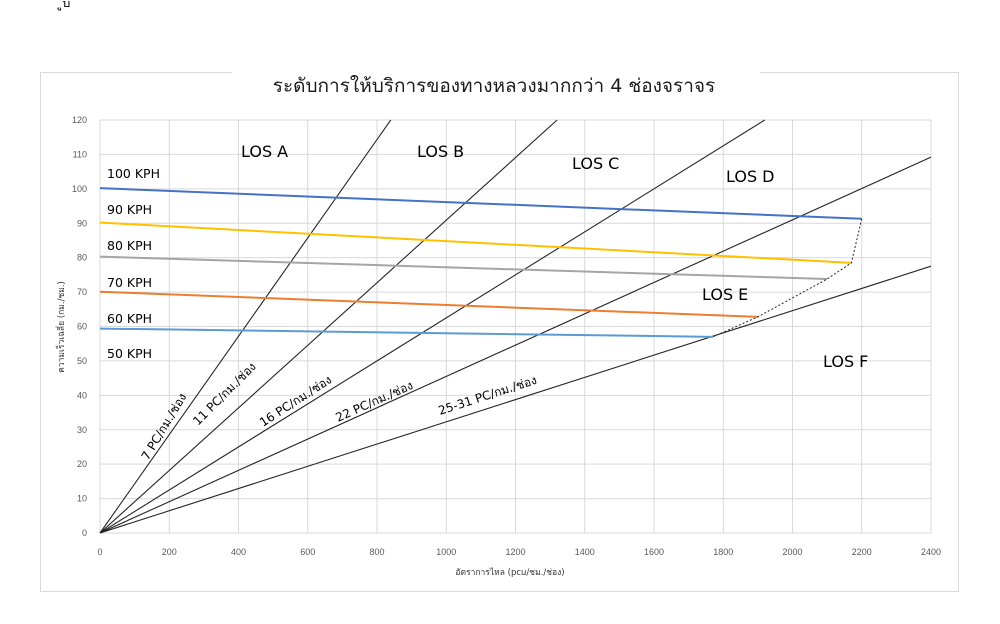 This screenshot has width=1000, height=624. Describe the element at coordinates (82, 223) in the screenshot. I see `y-tick-label-90: 90` at that location.